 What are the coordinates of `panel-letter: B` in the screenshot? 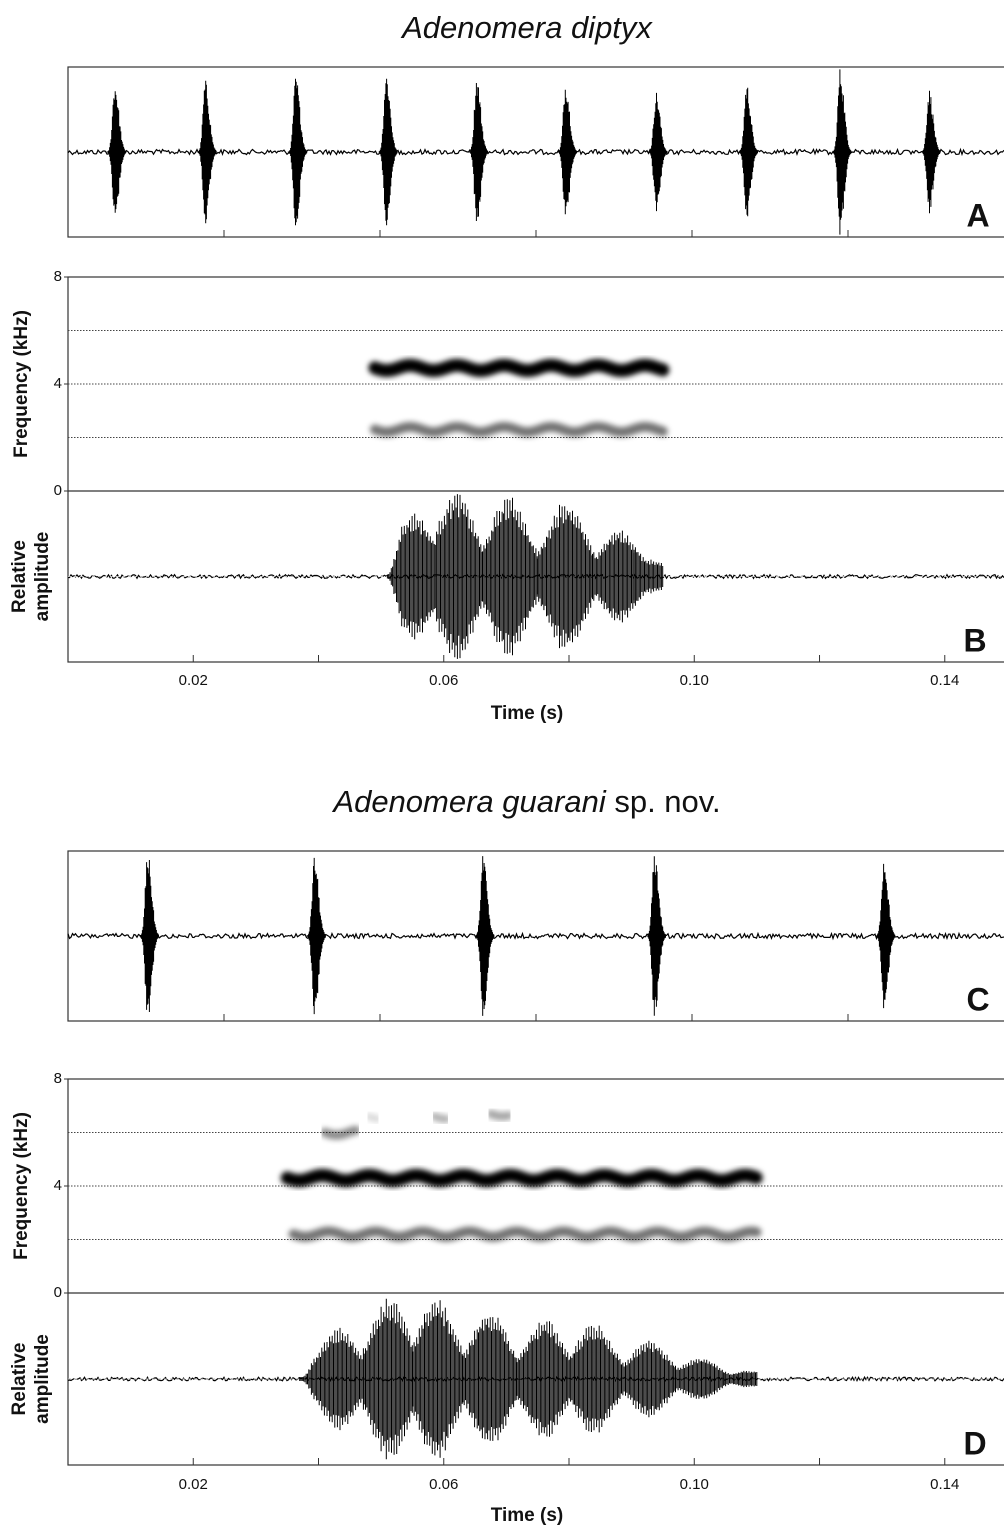 It's located at (974, 640).